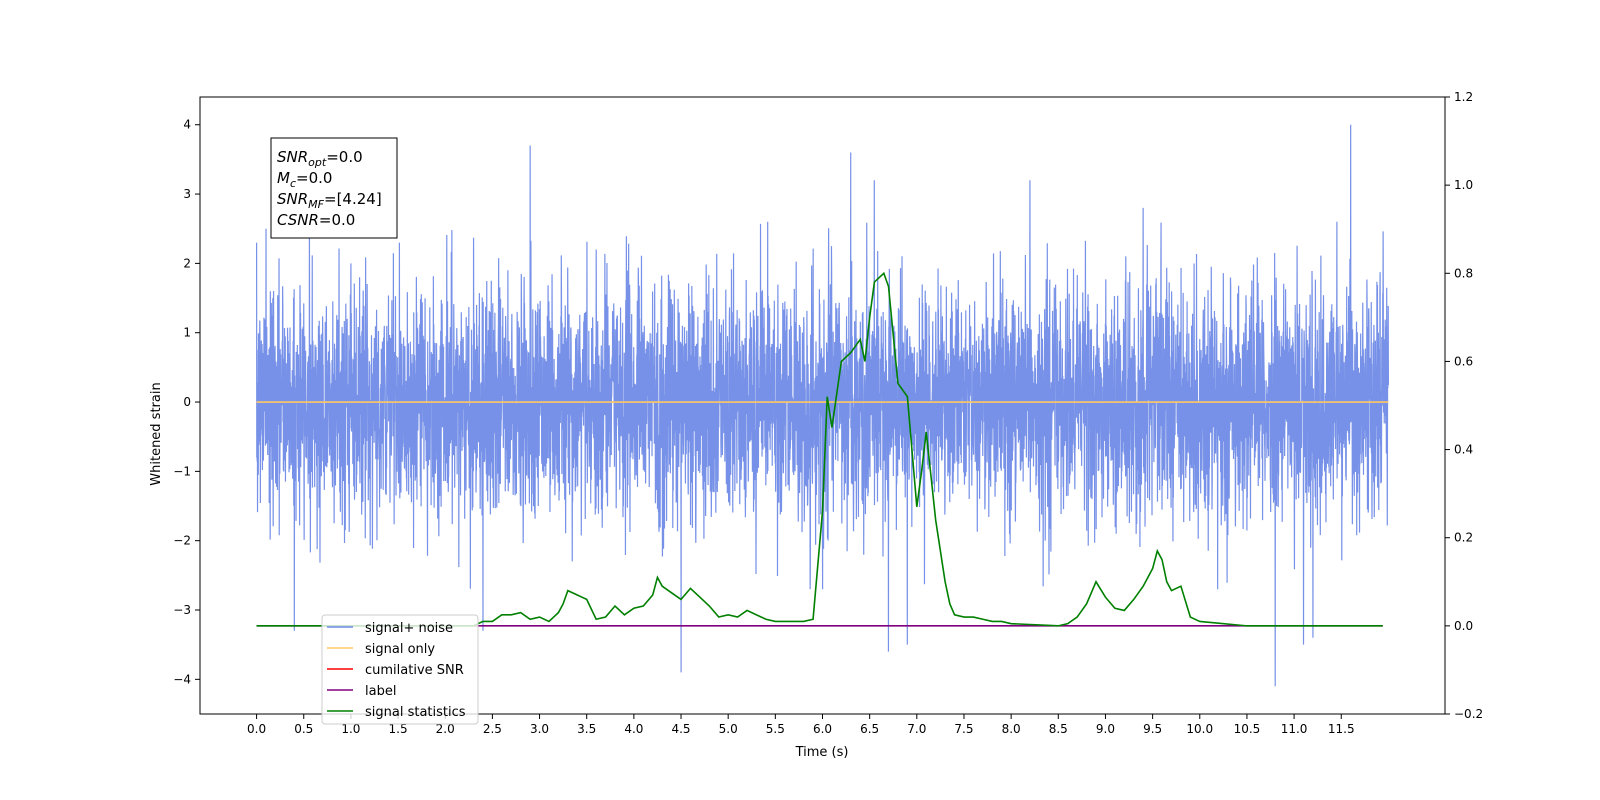 The image size is (1600, 800). What do you see at coordinates (182, 471) in the screenshot?
I see `y-tick-label: −1` at bounding box center [182, 471].